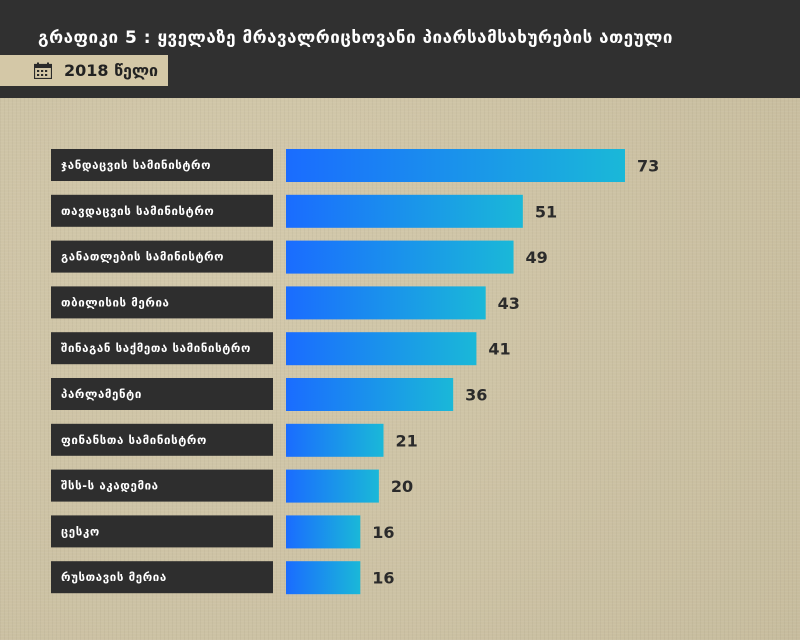 Image resolution: width=800 pixels, height=640 pixels. Describe the element at coordinates (137, 211) in the screenshot. I see `category-label: თავდაცვის სამინისტრო` at that location.